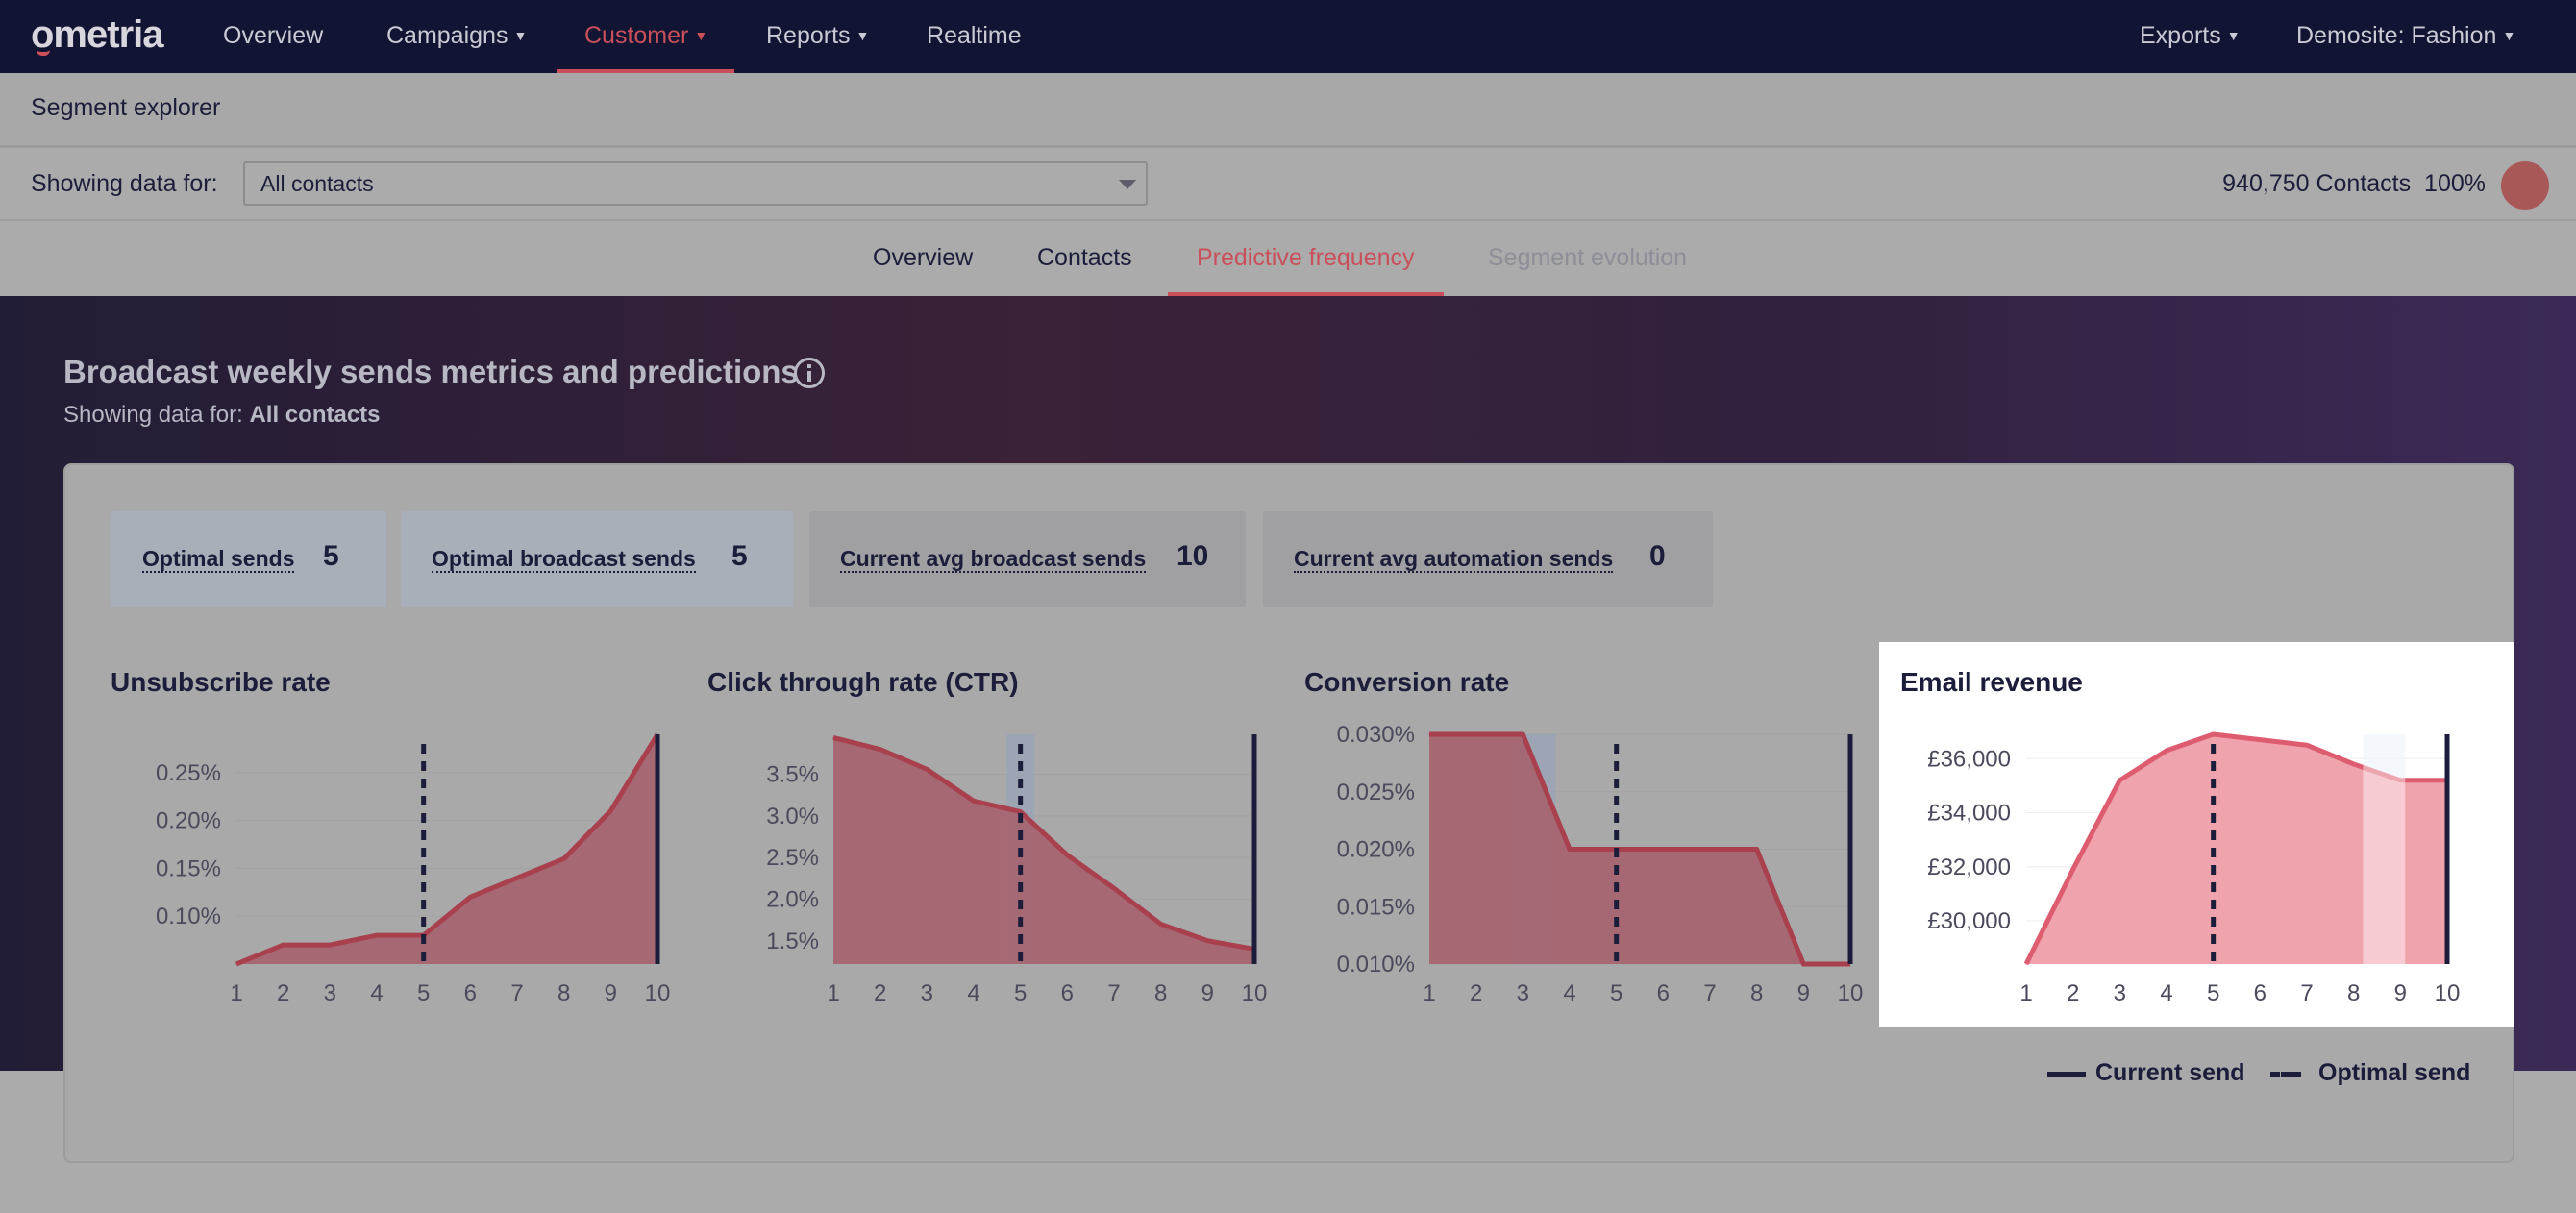 The width and height of the screenshot is (2576, 1213). What do you see at coordinates (646, 36) in the screenshot?
I see `nav-customer: Customer ▼` at bounding box center [646, 36].